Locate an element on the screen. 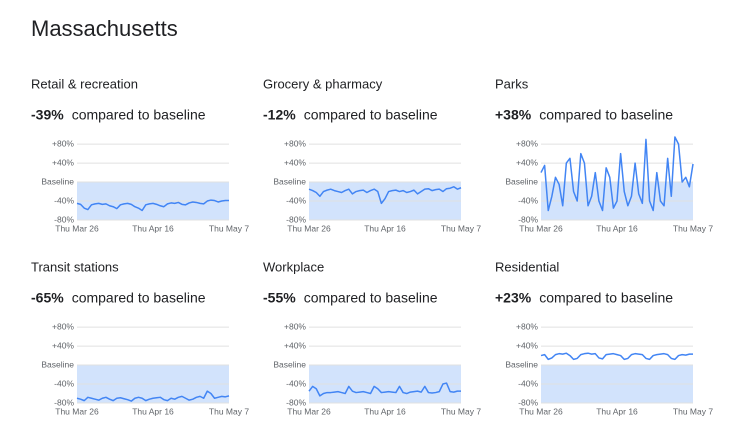 This screenshot has width=756, height=439. chart-title: Grocery & pharmacy is located at coordinates (323, 83).